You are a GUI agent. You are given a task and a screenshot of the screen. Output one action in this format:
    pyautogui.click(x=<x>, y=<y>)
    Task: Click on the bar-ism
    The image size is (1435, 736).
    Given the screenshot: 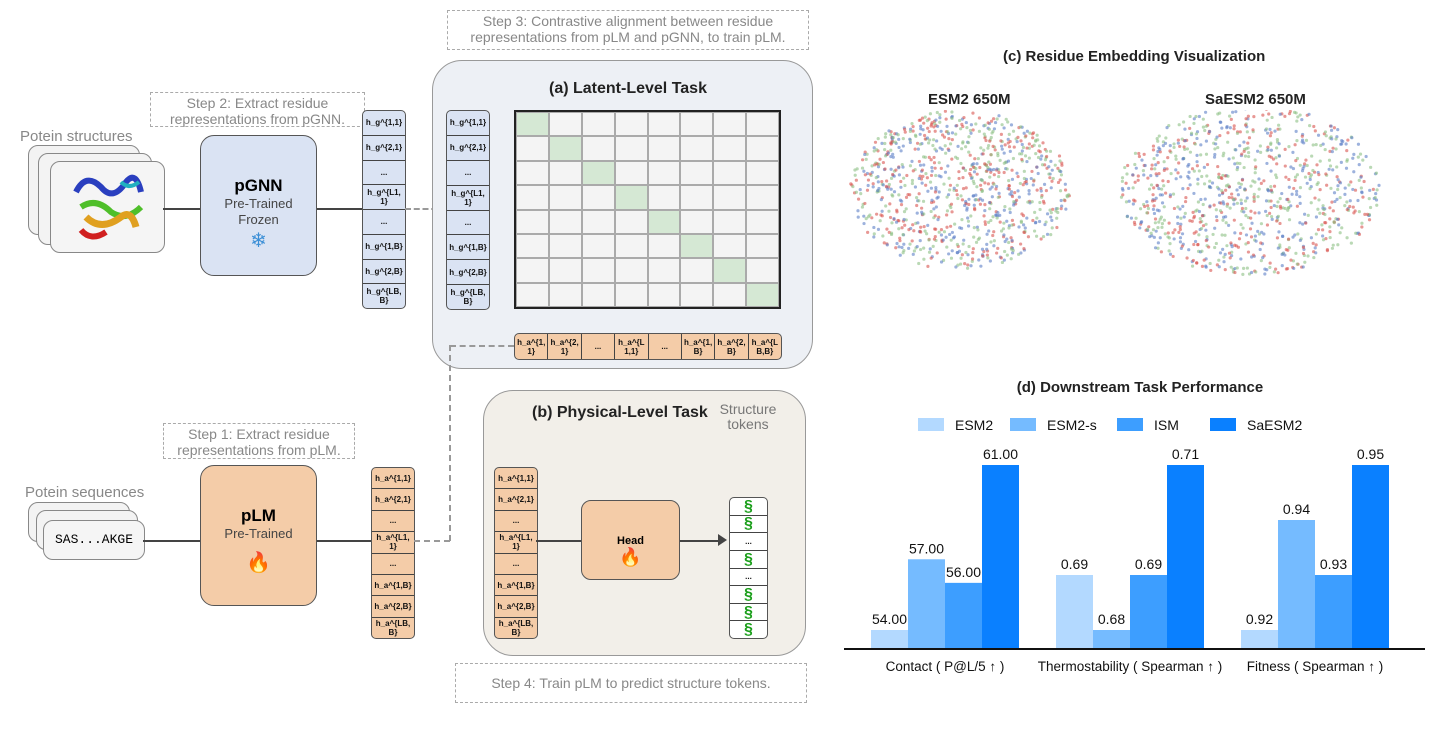 What is the action you would take?
    pyautogui.click(x=1333, y=611)
    